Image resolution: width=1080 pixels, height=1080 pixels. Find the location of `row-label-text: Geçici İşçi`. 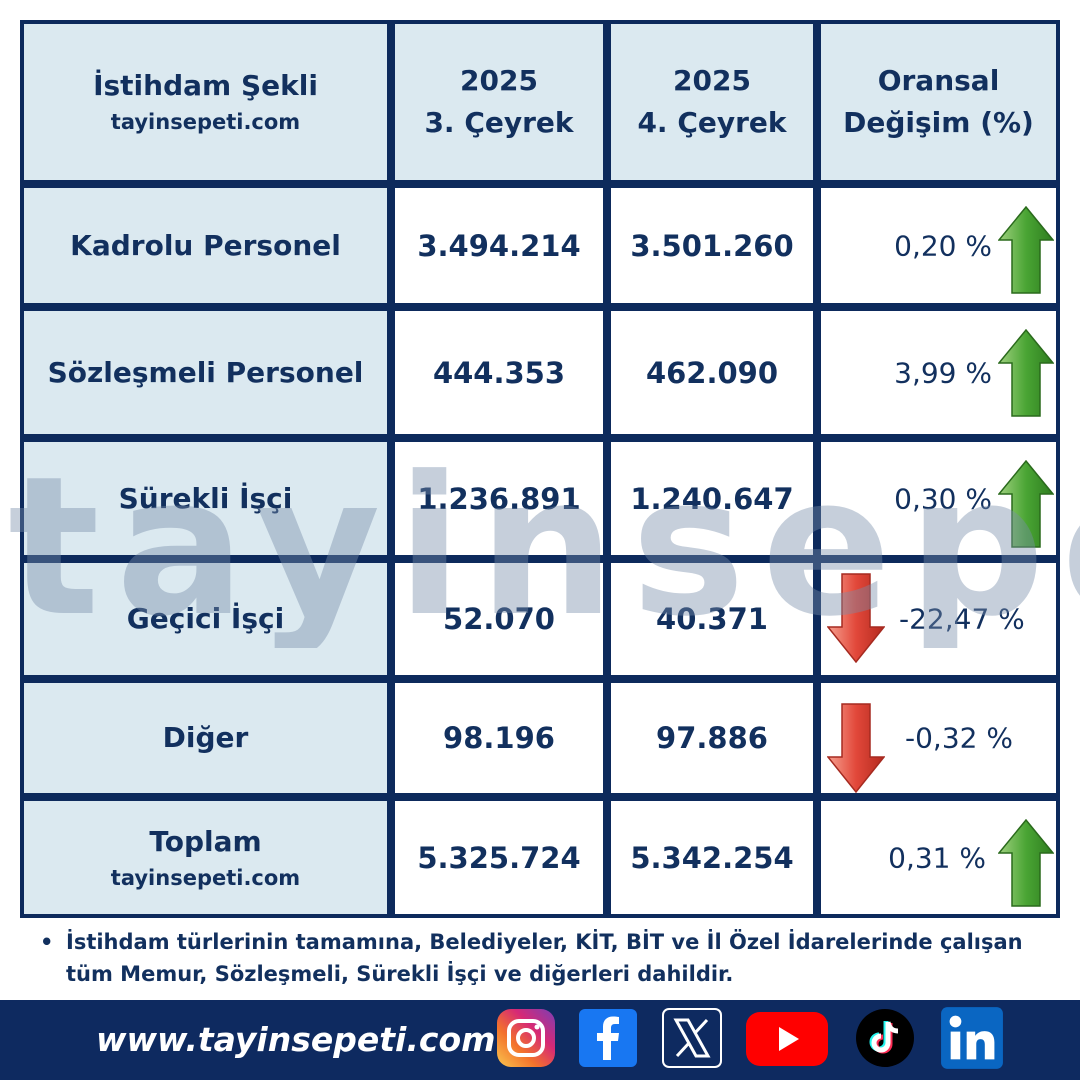

row-label-text: Geçici İşçi is located at coordinates (205, 618).